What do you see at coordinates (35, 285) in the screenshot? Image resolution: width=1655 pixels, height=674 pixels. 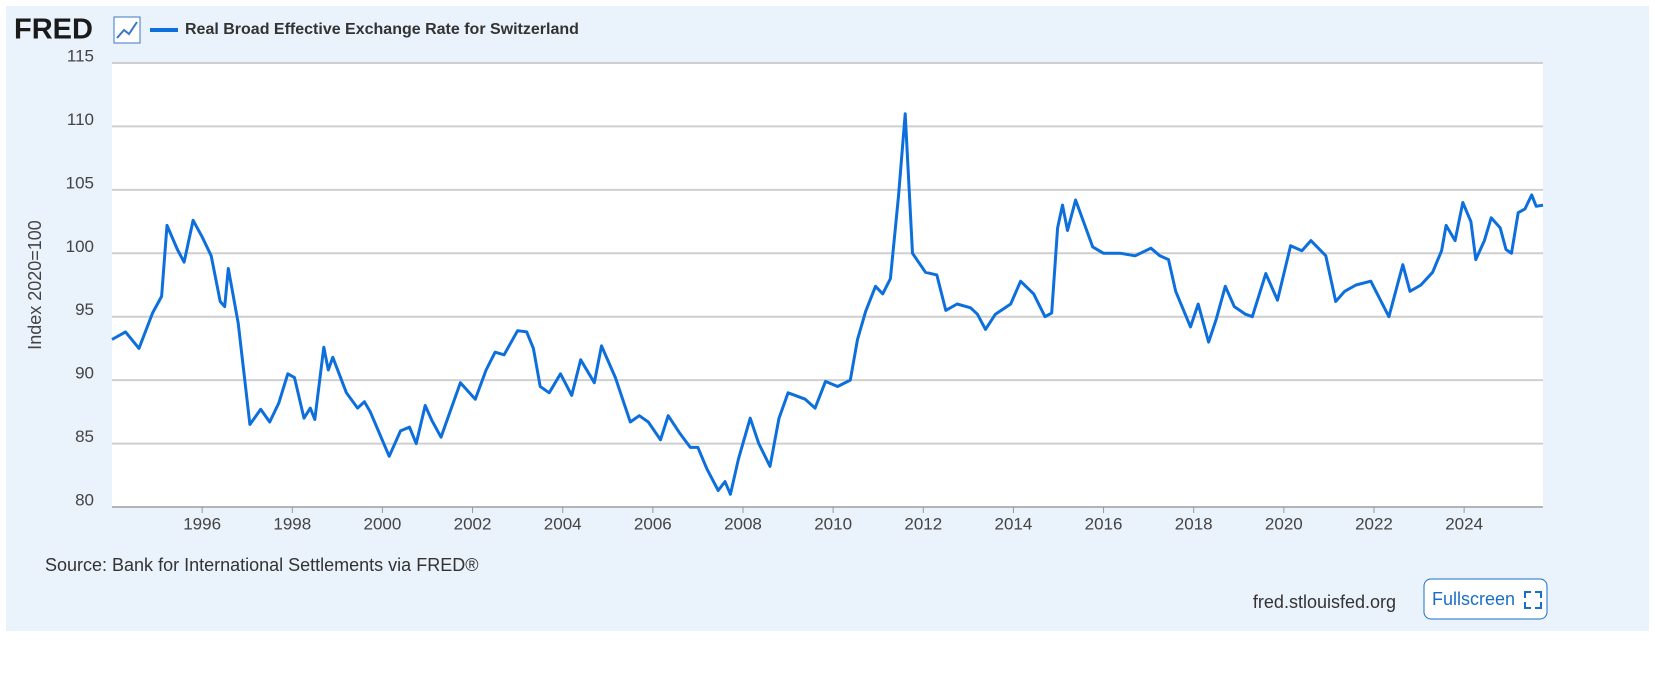 I see `y-axis-label: Index 2020=100` at bounding box center [35, 285].